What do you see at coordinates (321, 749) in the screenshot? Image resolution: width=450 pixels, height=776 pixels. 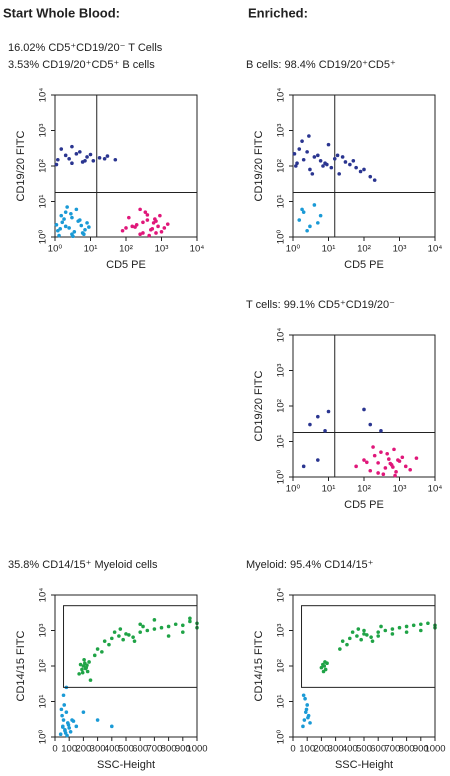 I see `x-tick-label: 200` at bounding box center [321, 749].